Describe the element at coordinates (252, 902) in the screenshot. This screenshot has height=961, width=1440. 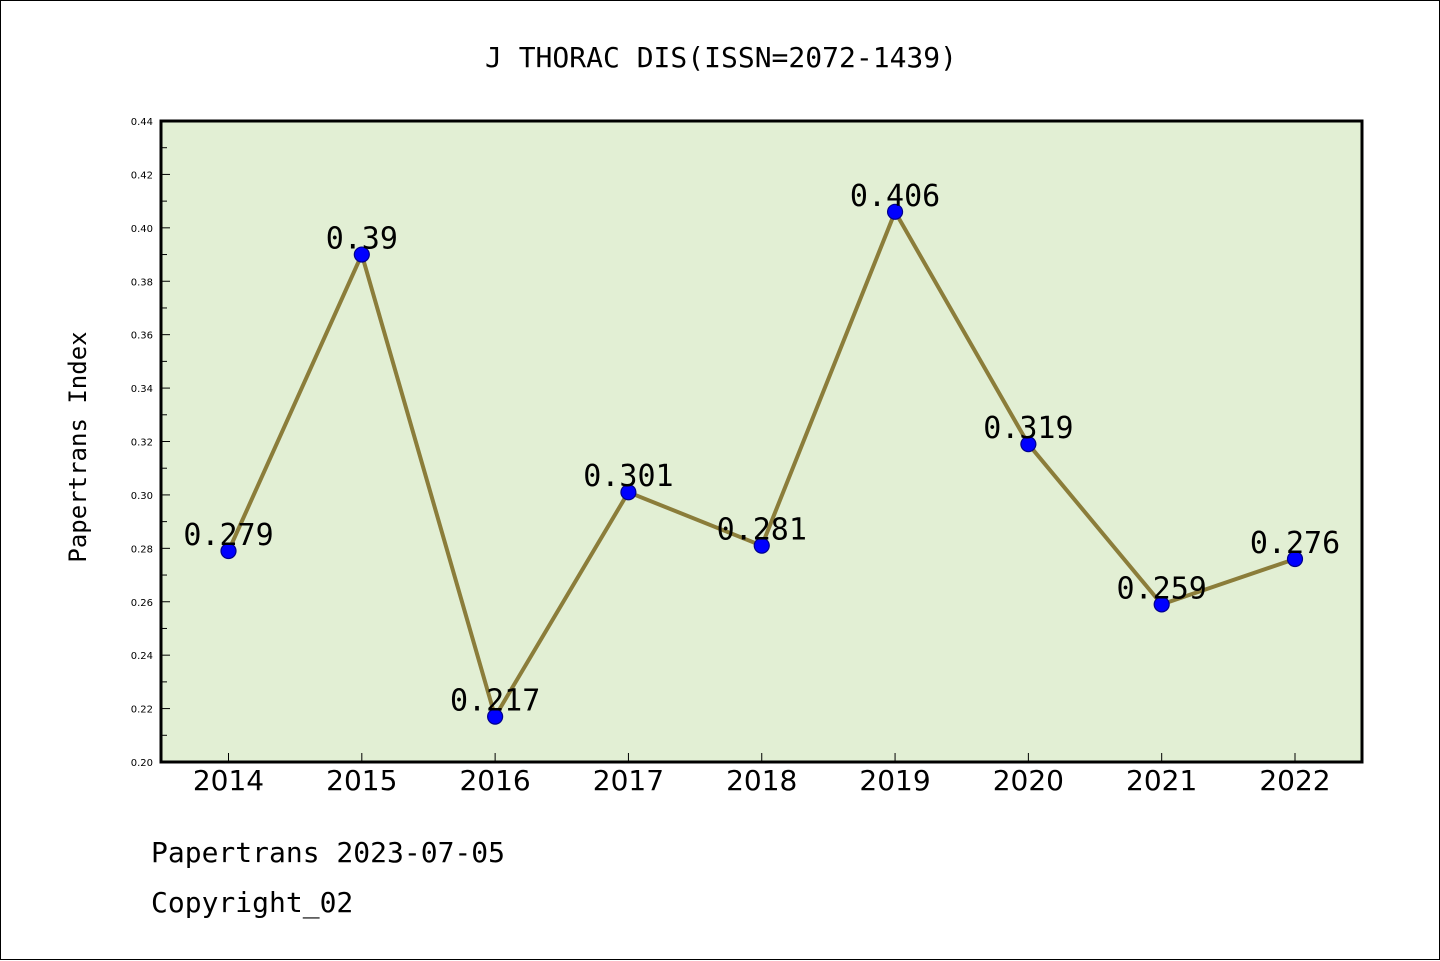
I see `footer-copyright: Copyright_02` at that location.